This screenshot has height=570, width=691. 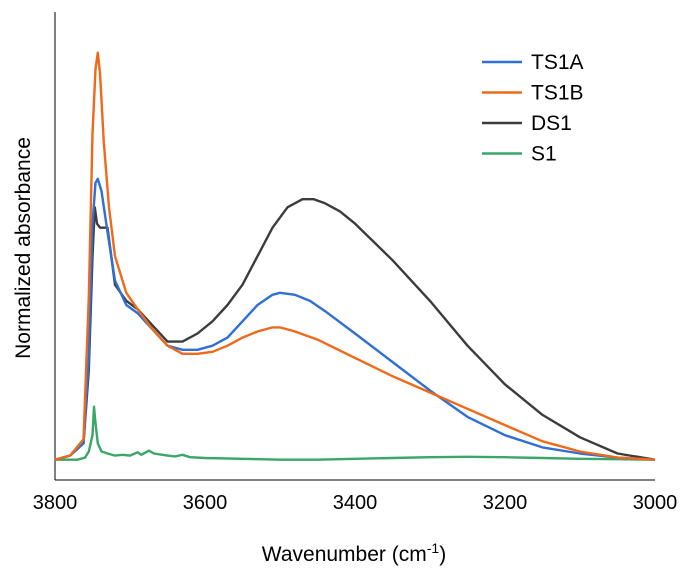 I want to click on x-axis-title-superscript: -1, so click(x=433, y=548).